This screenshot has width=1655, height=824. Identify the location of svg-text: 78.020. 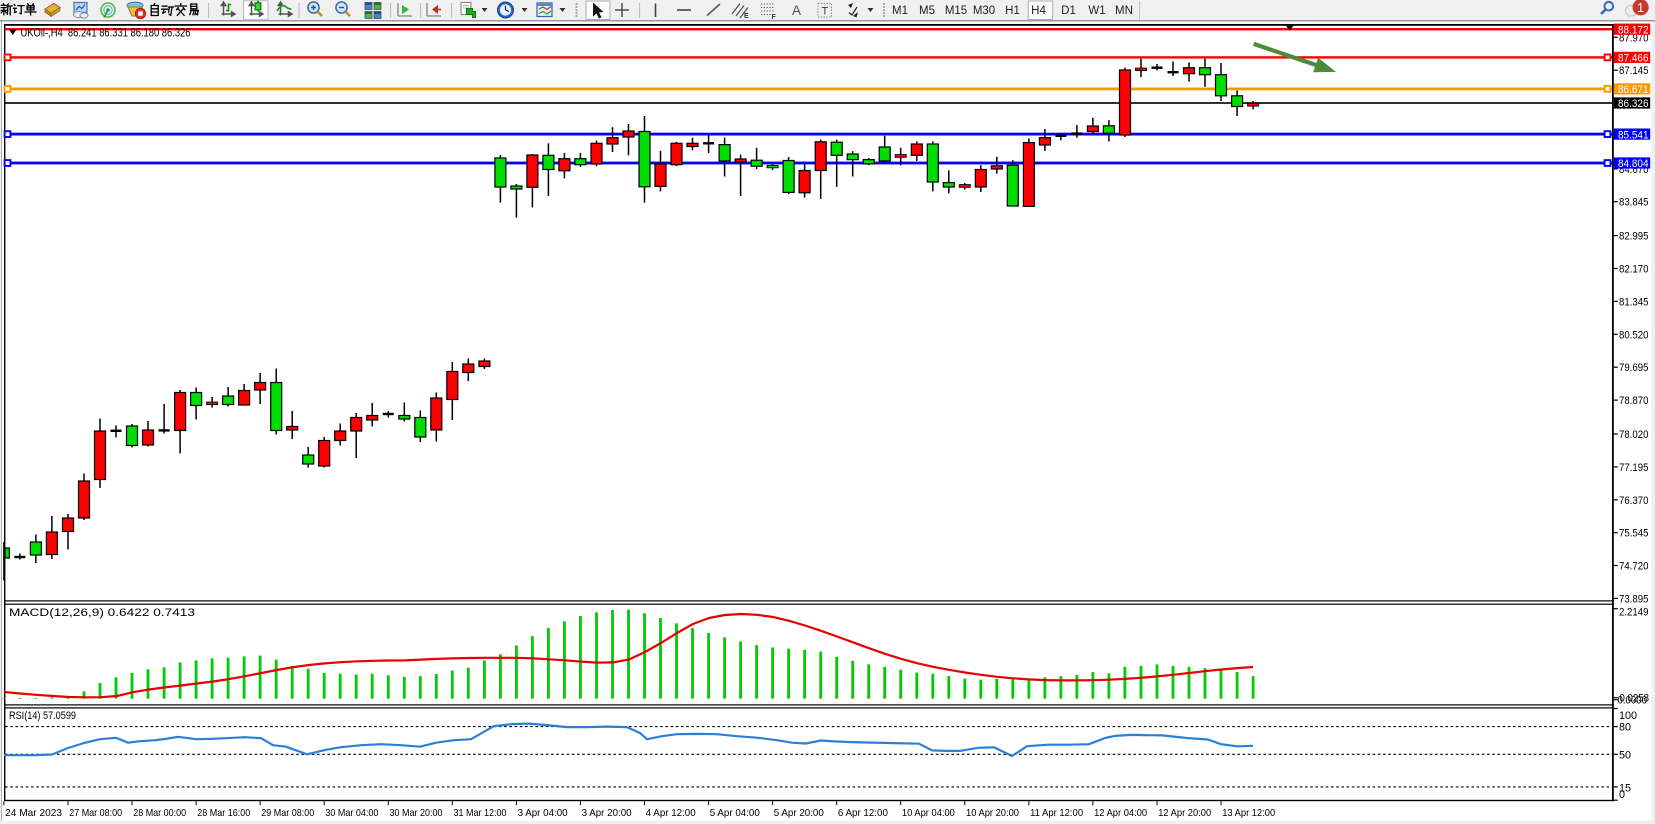
(1634, 435).